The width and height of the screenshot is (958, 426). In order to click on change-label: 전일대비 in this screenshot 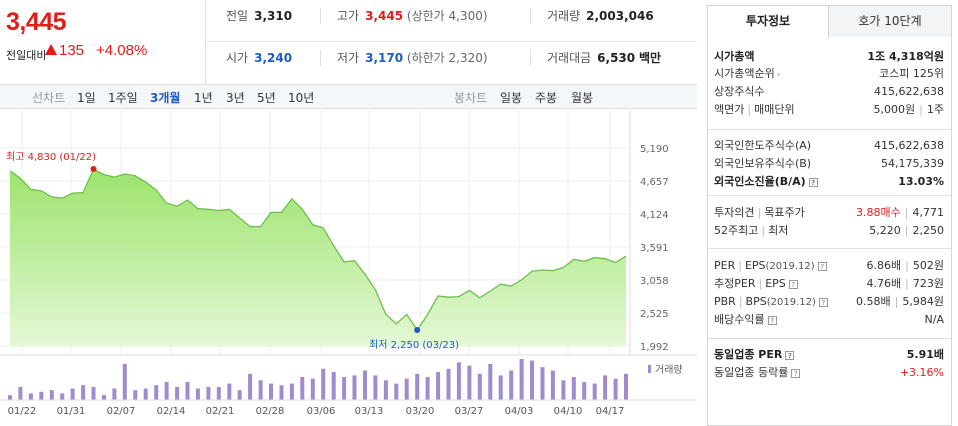, I will do `click(26, 55)`.